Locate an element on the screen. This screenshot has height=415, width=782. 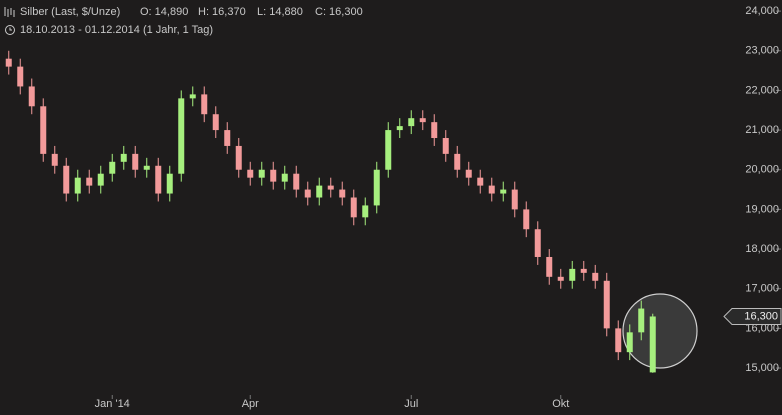
y-tick-label: 18,000 is located at coordinates (762, 249).